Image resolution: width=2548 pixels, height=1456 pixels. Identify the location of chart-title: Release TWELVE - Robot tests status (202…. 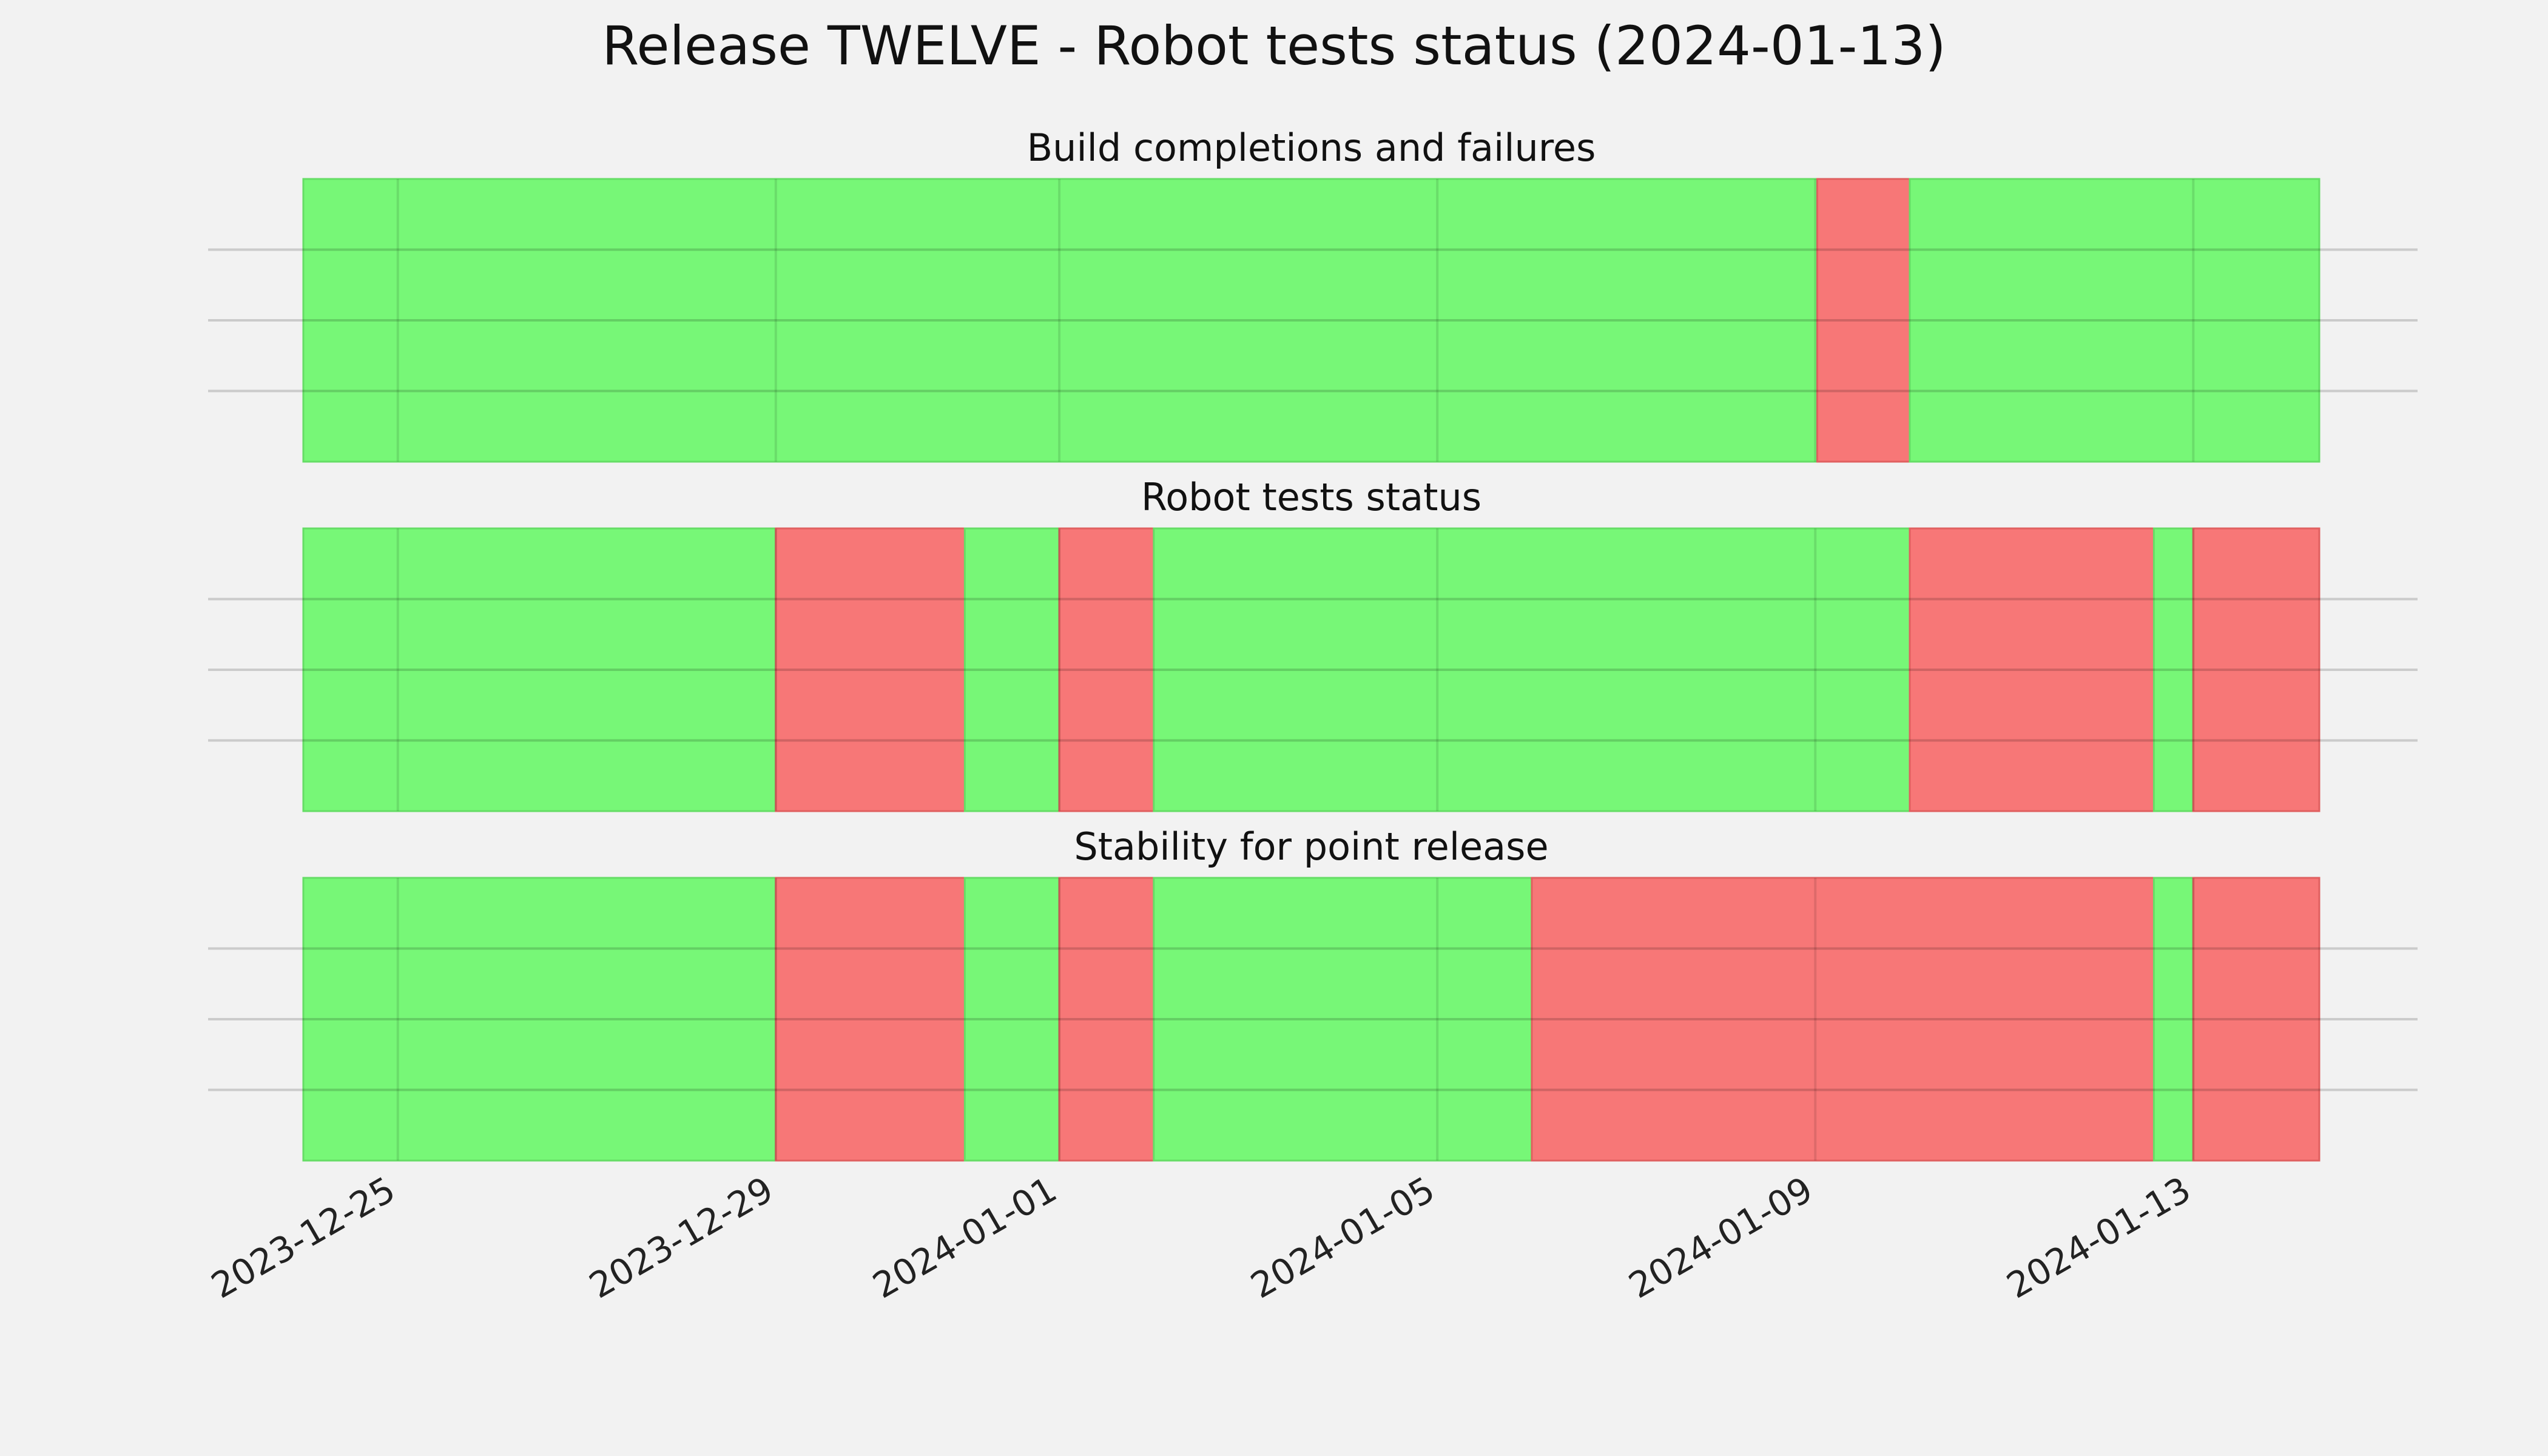
(1274, 46).